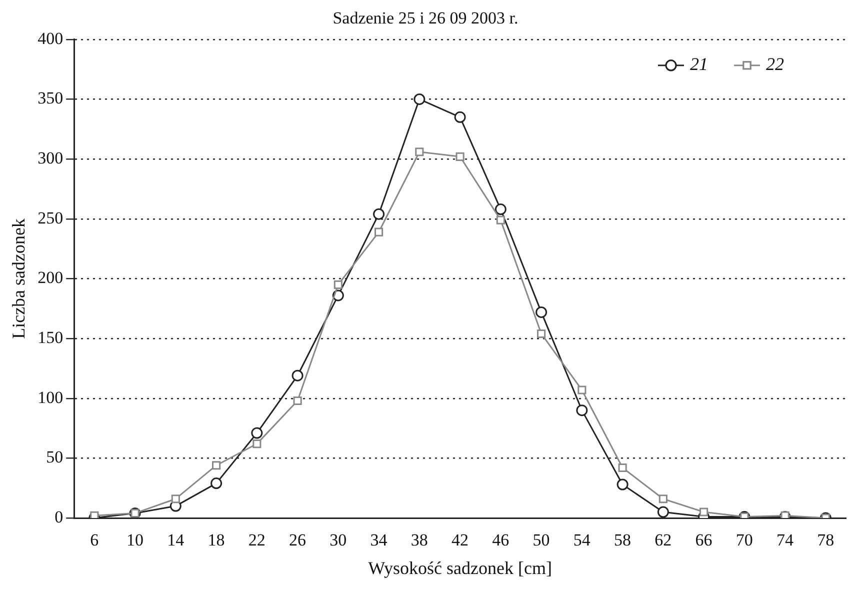 The height and width of the screenshot is (589, 861). What do you see at coordinates (460, 540) in the screenshot?
I see `x-tick-label: 42` at bounding box center [460, 540].